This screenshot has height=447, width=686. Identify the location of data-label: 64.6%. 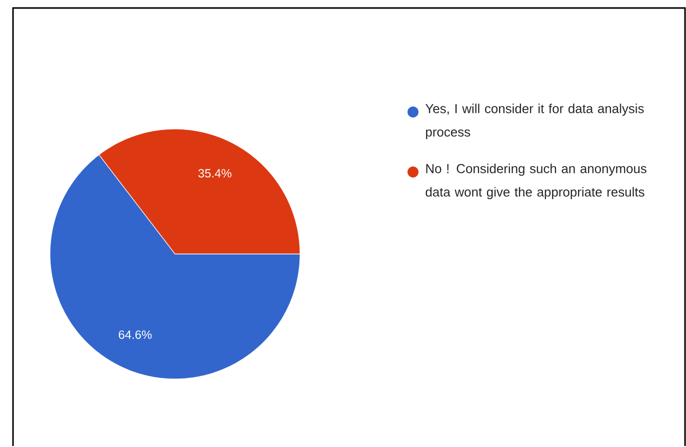
(135, 335).